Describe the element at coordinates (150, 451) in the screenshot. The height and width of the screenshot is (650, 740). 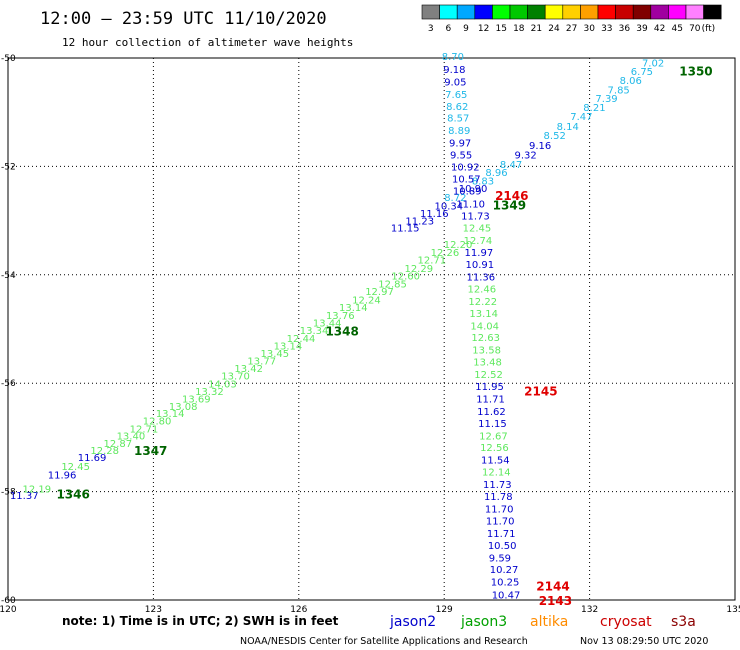
I see `pass-label-1347: 1347` at that location.